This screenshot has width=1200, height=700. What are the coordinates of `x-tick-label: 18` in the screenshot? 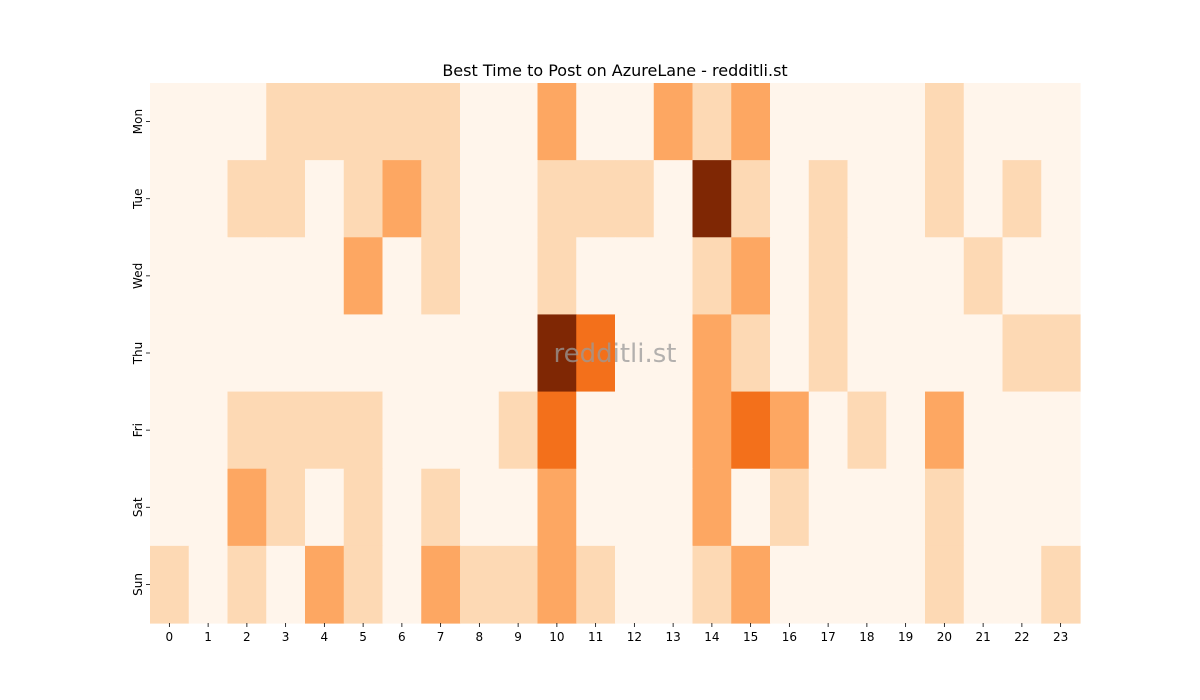 It's located at (866, 637).